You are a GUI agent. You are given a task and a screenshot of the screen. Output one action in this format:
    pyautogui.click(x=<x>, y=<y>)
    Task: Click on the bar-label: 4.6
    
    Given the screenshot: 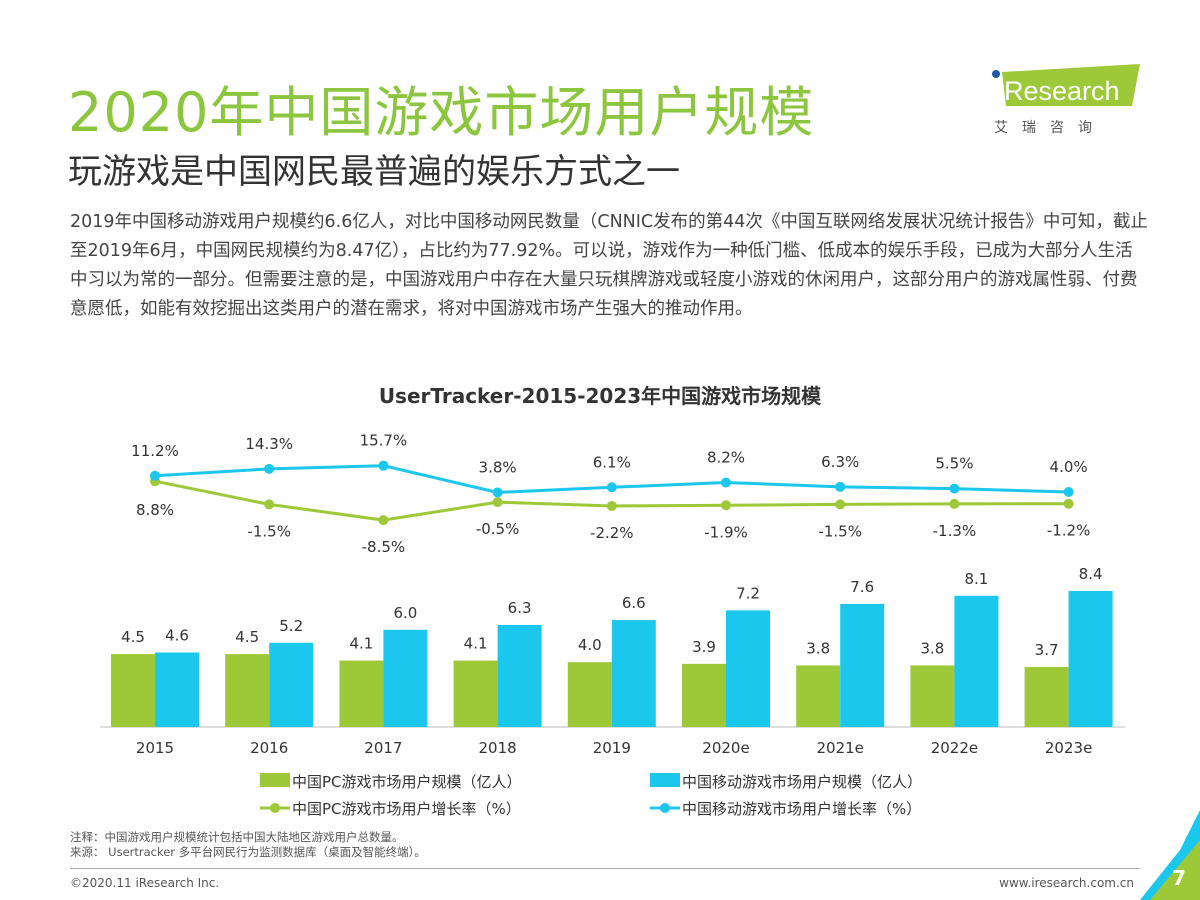 What is the action you would take?
    pyautogui.click(x=177, y=635)
    